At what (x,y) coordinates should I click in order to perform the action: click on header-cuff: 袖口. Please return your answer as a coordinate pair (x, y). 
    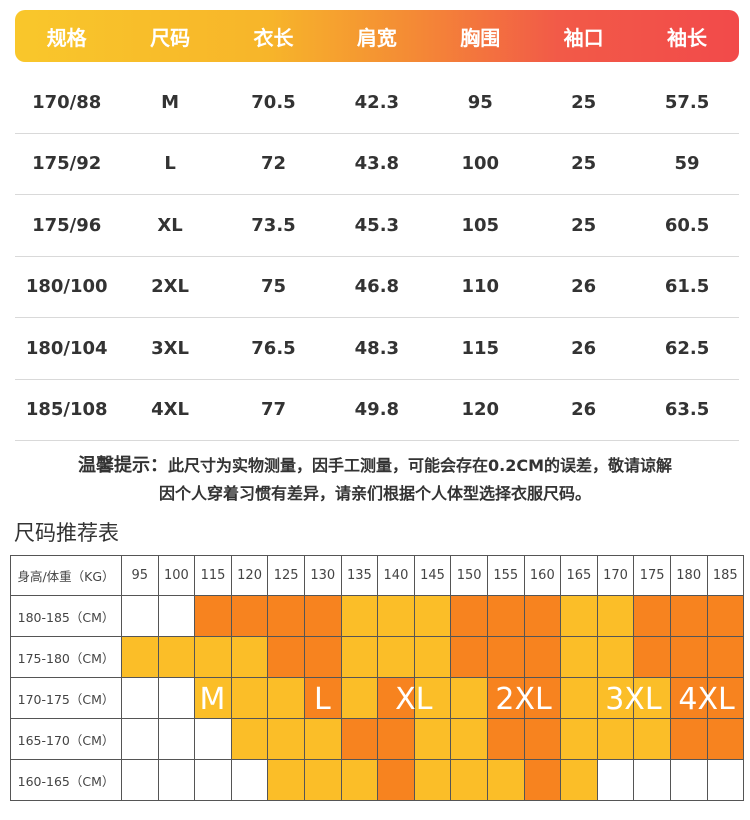
    Looking at the image, I should click on (583, 37).